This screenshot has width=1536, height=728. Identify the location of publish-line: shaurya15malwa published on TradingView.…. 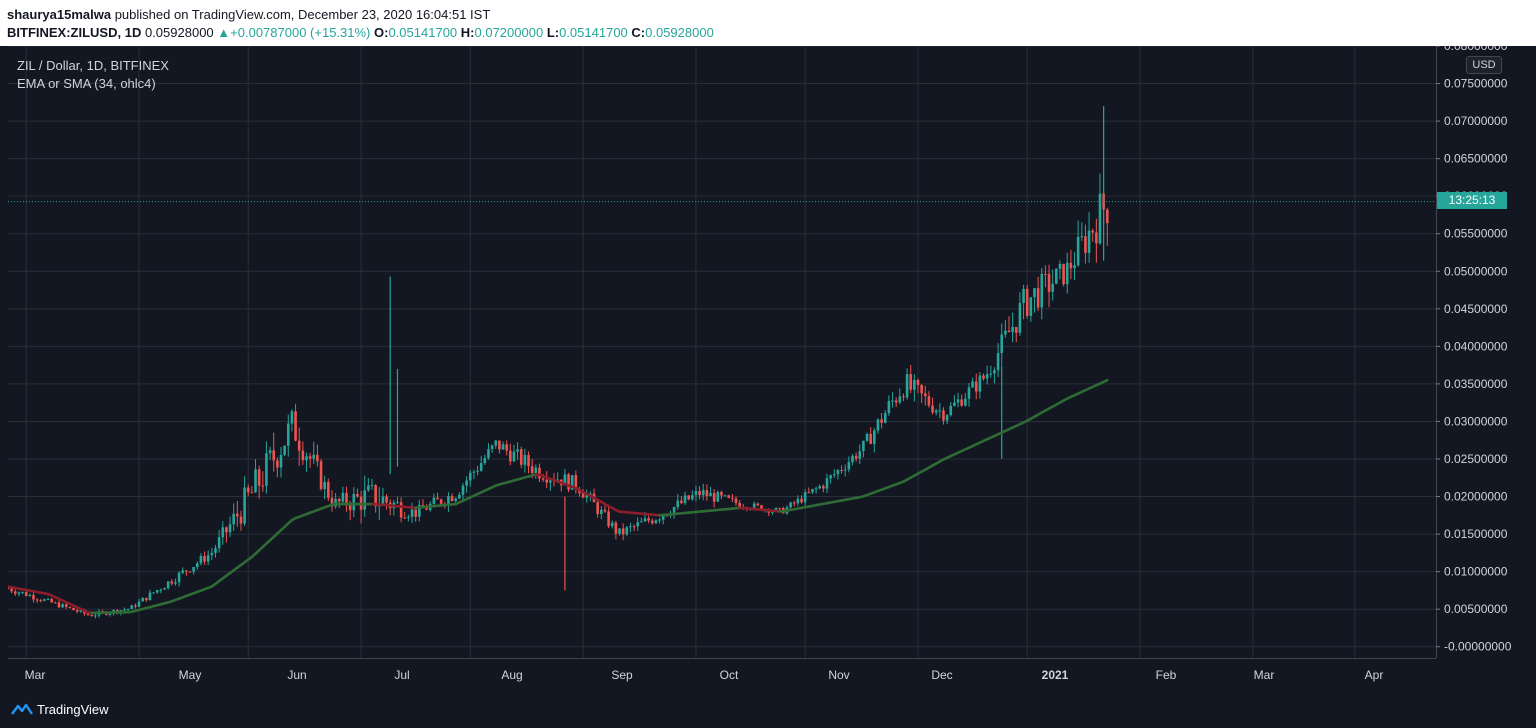
(248, 14).